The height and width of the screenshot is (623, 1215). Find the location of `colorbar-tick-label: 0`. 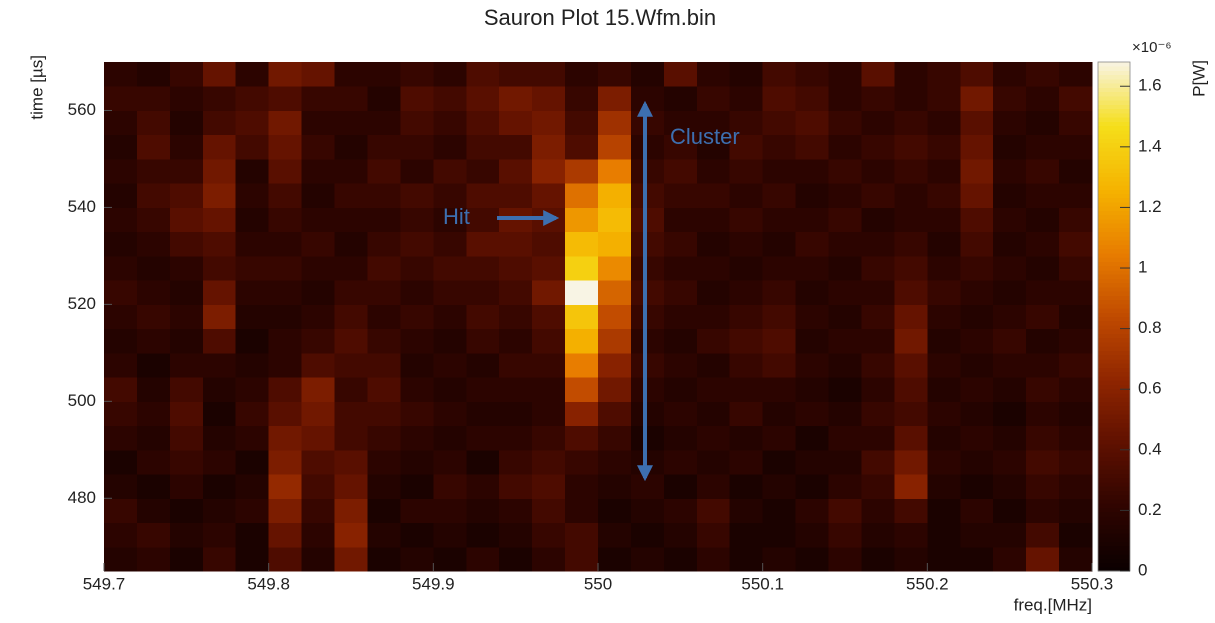

colorbar-tick-label: 0 is located at coordinates (1142, 569).